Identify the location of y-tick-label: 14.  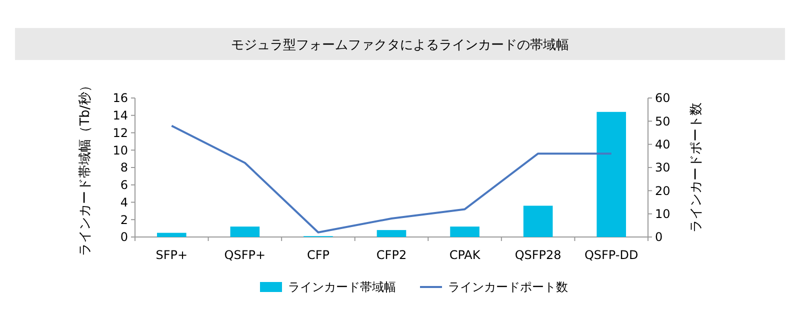
(120, 115).